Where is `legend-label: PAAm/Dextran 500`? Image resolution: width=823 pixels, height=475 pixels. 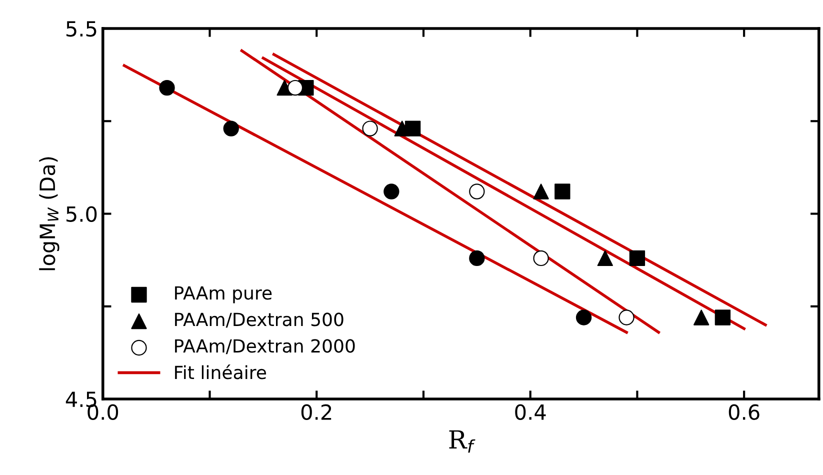 legend-label: PAAm/Dextran 500 is located at coordinates (259, 320).